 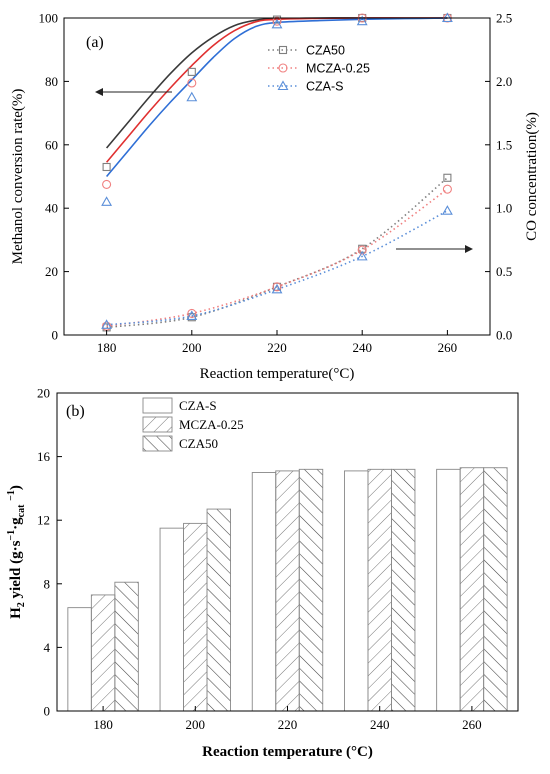 What do you see at coordinates (504, 144) in the screenshot?
I see `y2-tick-label: 1.5` at bounding box center [504, 144].